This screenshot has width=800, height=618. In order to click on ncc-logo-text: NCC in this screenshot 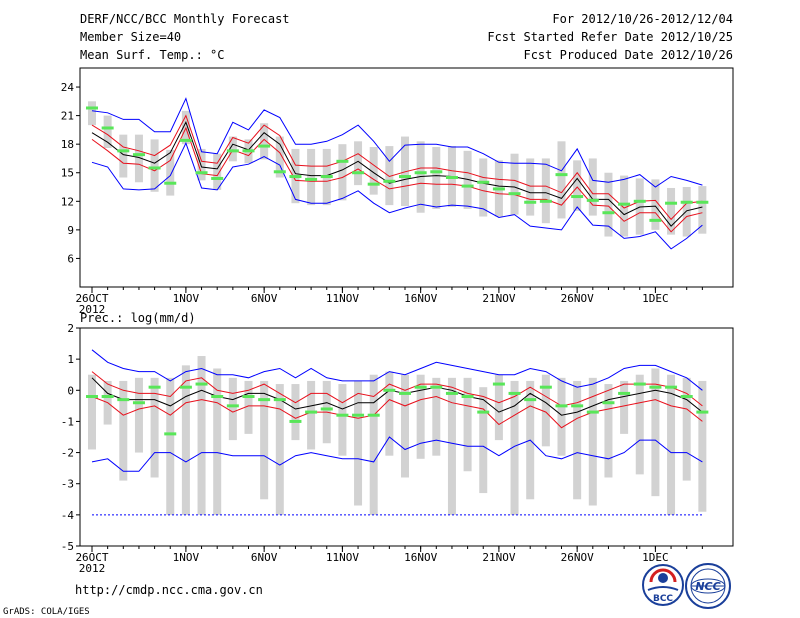, I will do `click(707, 586)`.